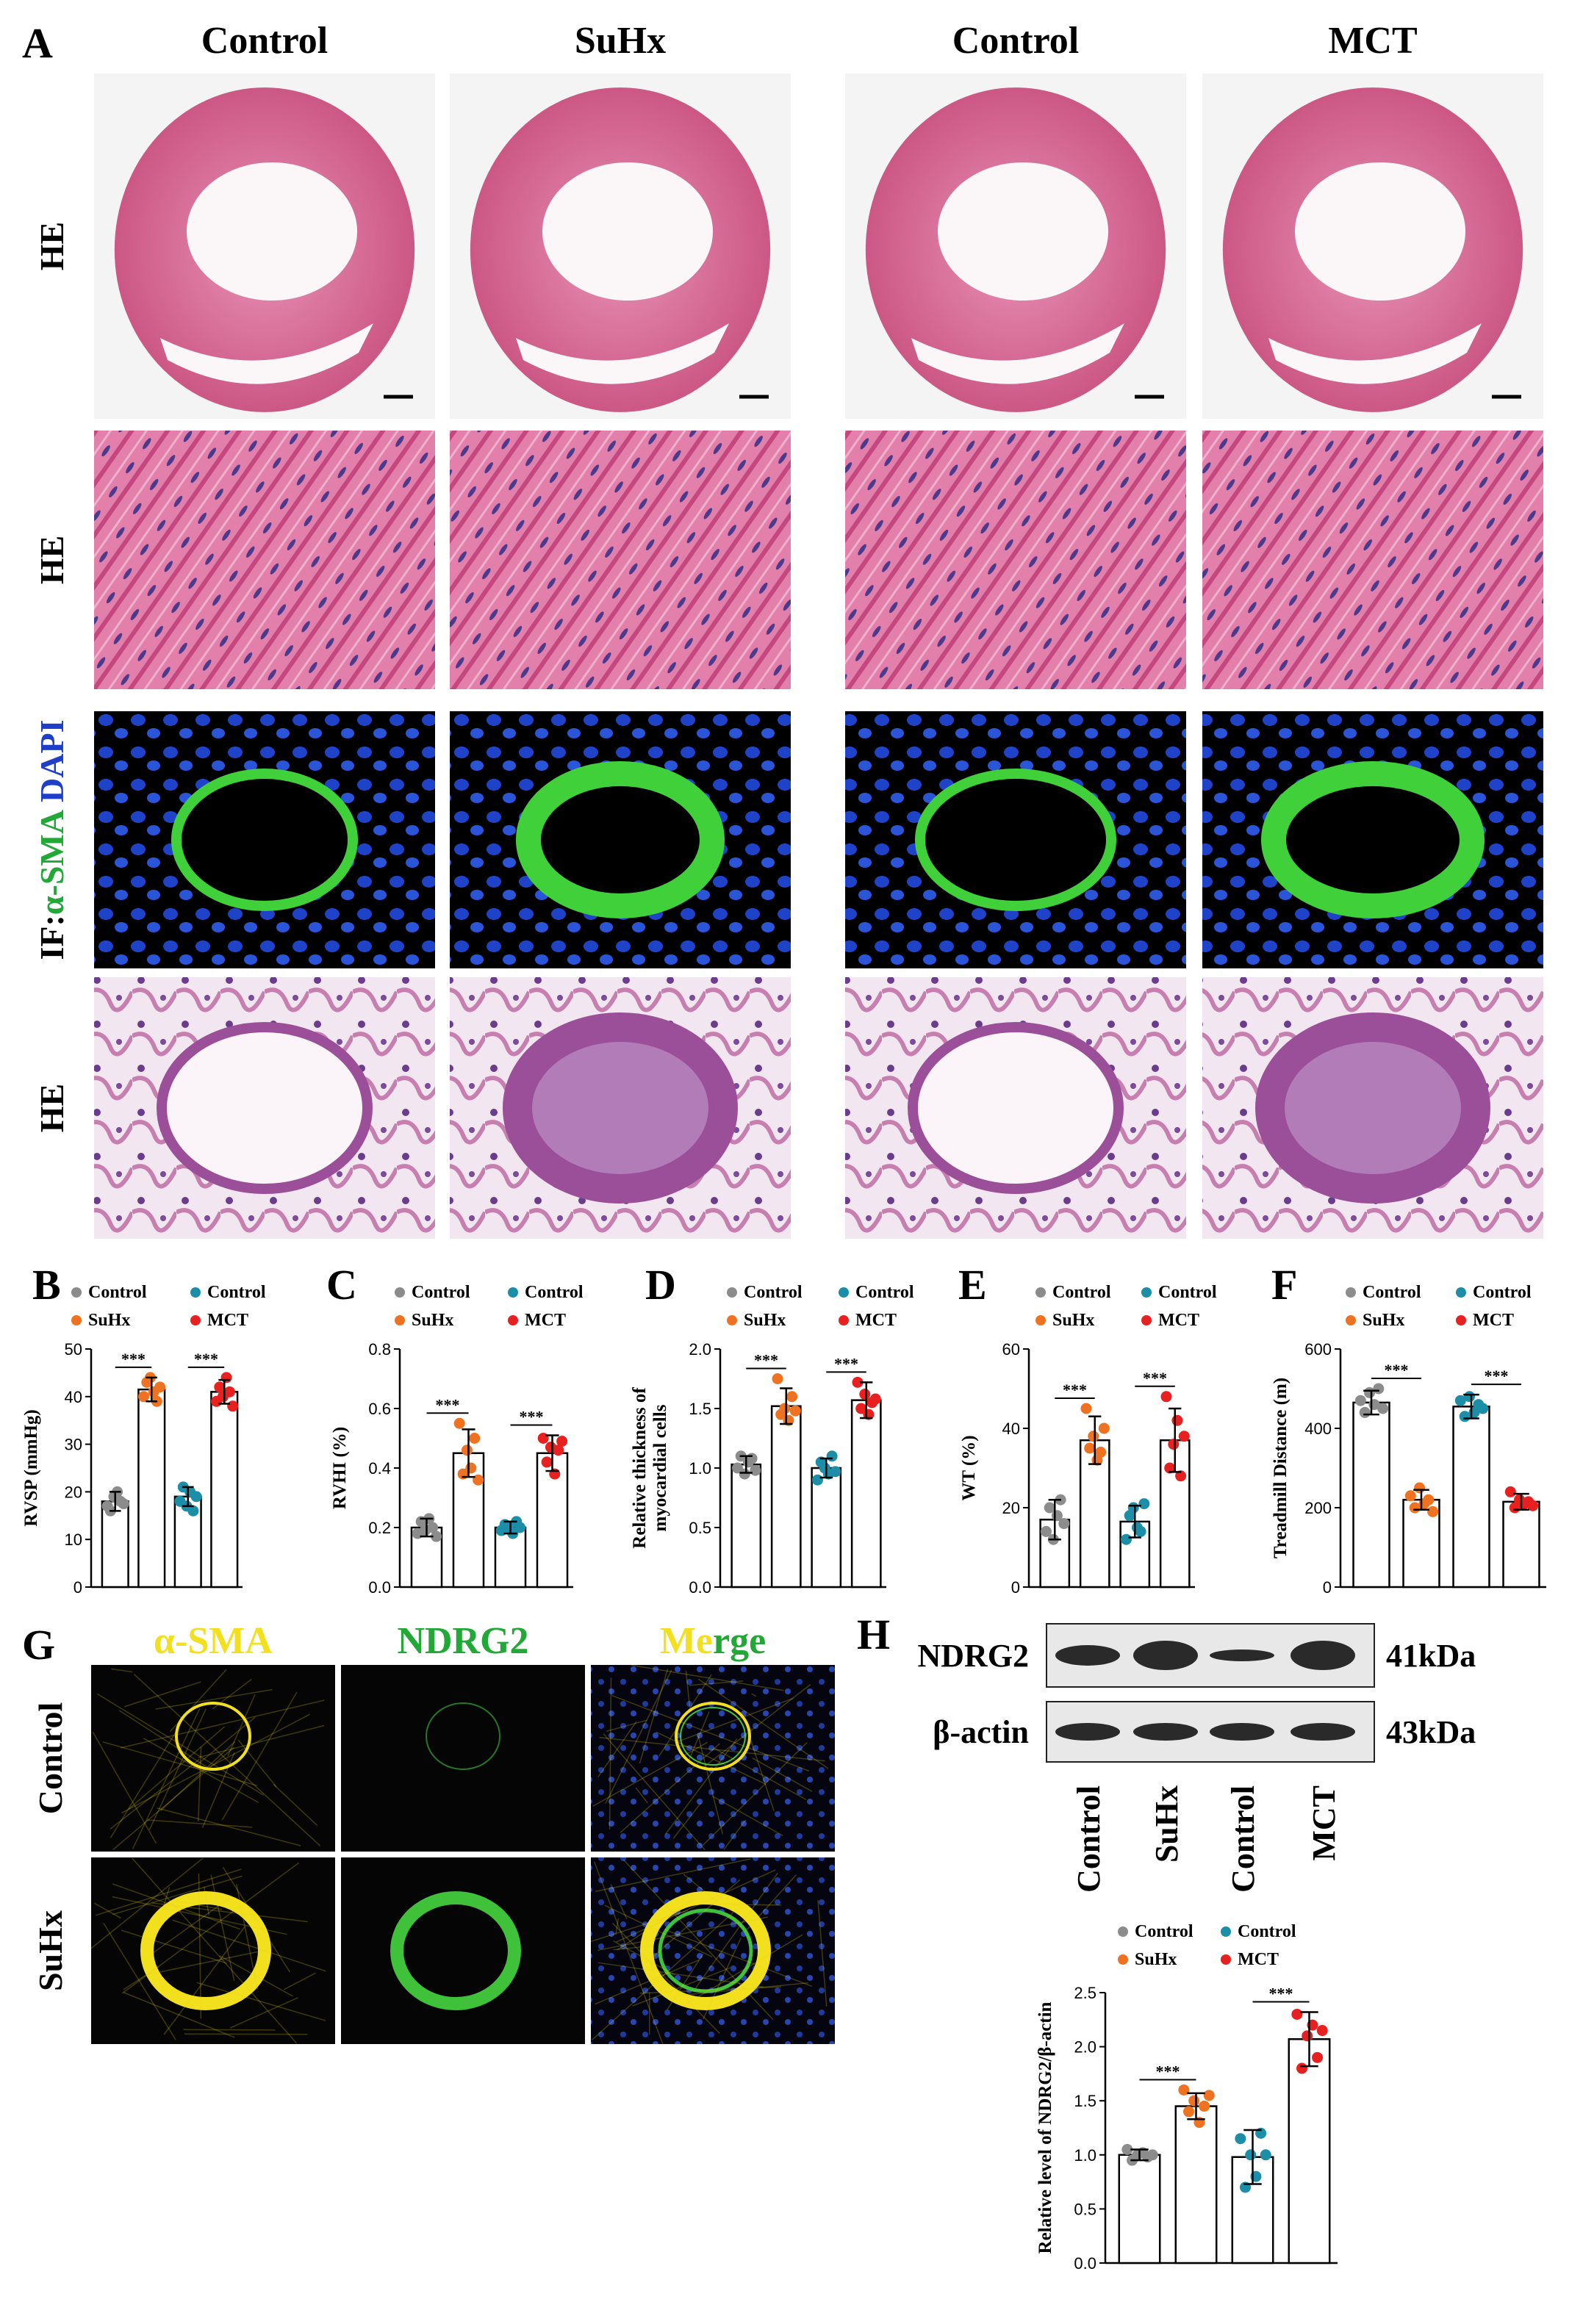 Image resolution: width=1583 pixels, height=2324 pixels. Describe the element at coordinates (52, 560) in the screenshot. I see `row-label: HE` at that location.